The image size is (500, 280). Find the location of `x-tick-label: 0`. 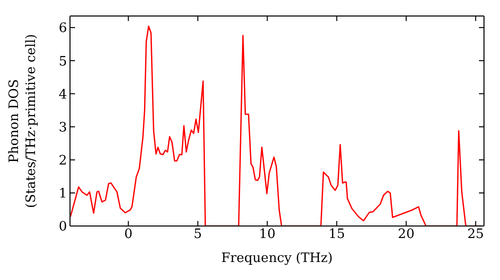

x-tick-label: 0 is located at coordinates (128, 234).